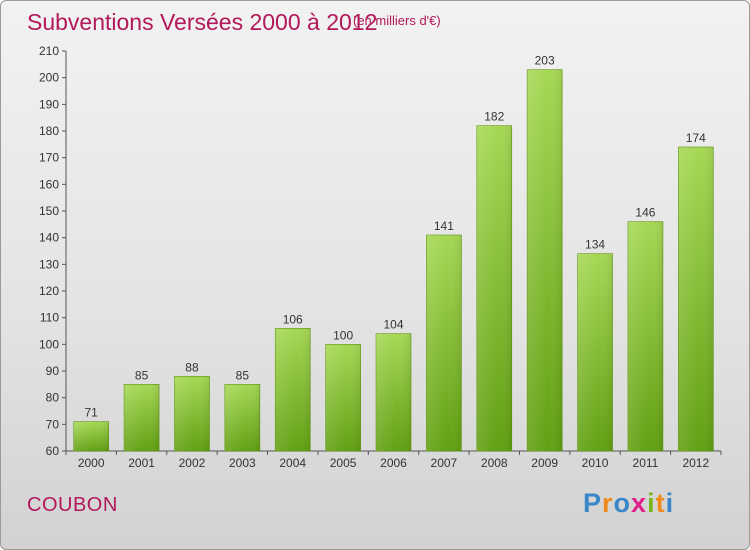 This screenshot has width=750, height=550. Describe the element at coordinates (660, 503) in the screenshot. I see `logo-letter: t` at that location.